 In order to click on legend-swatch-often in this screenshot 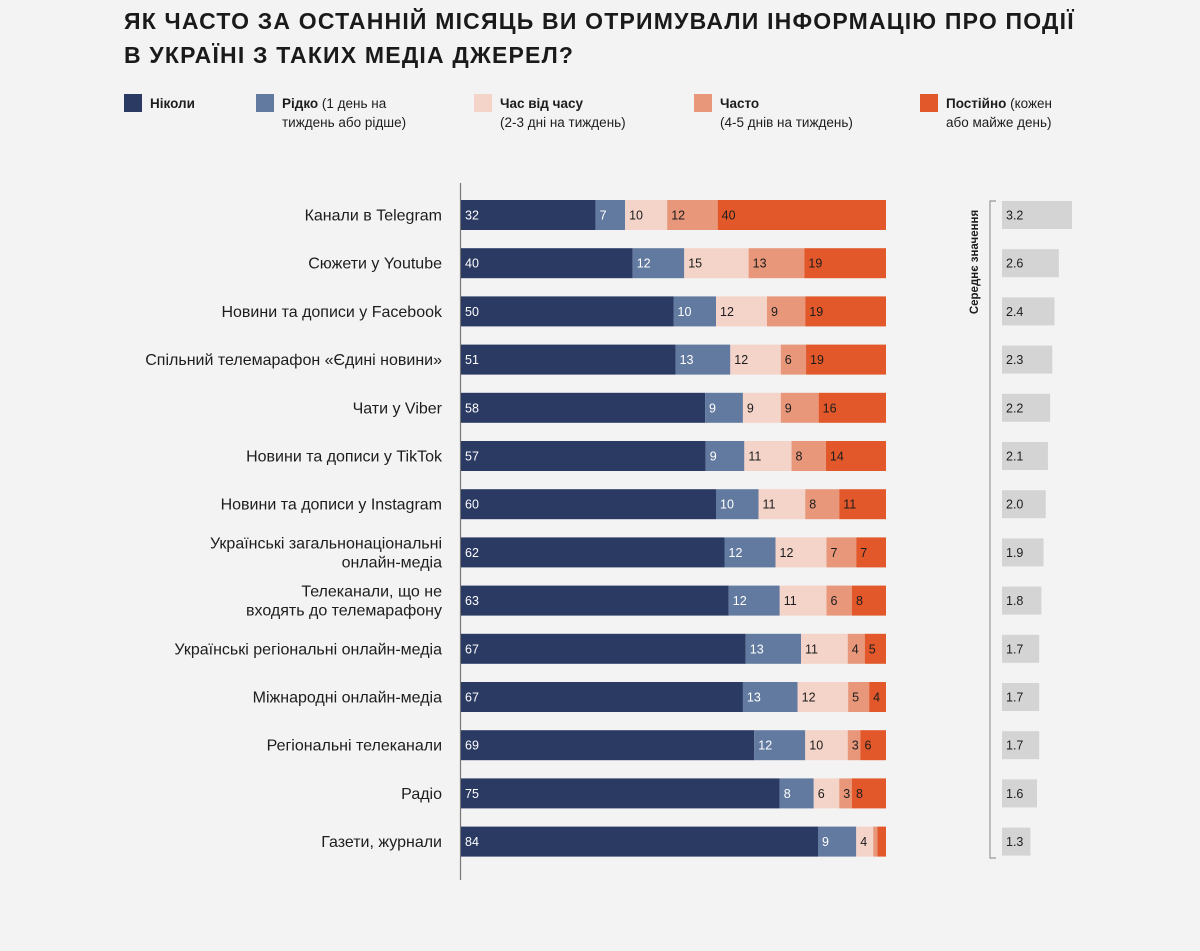, I will do `click(703, 103)`.